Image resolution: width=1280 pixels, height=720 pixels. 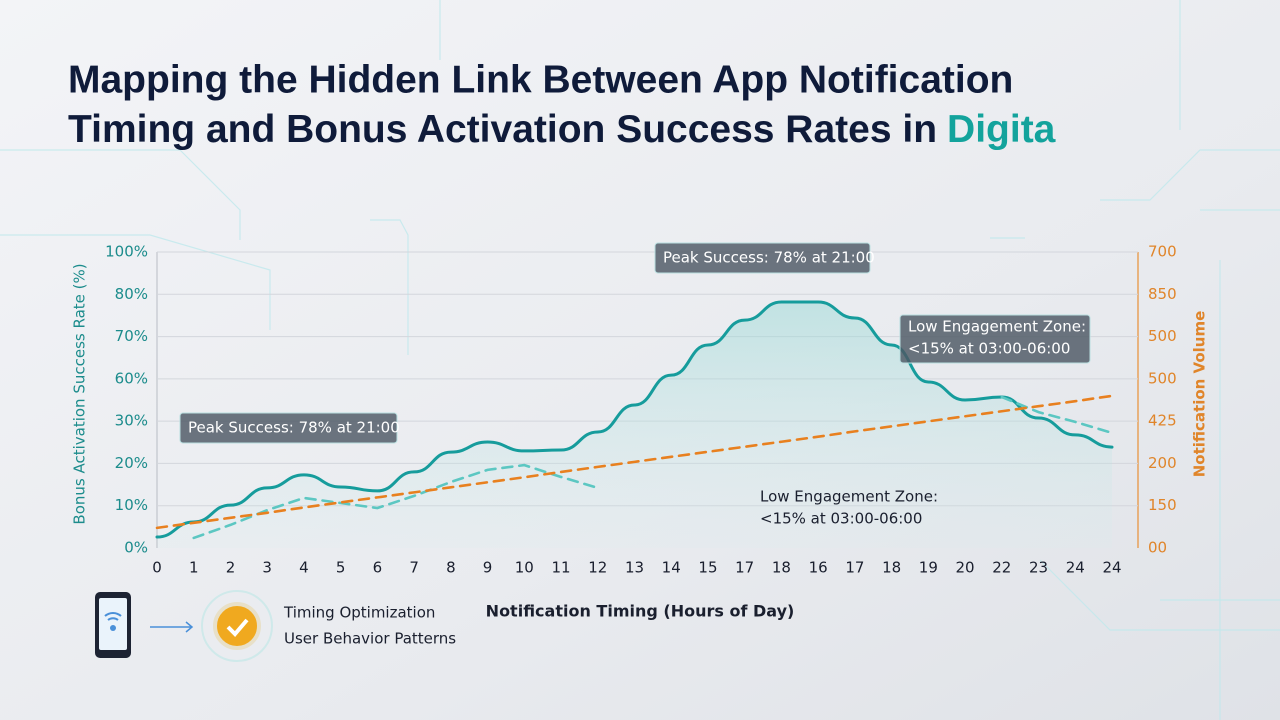 I want to click on x-tick-label: 8, so click(x=451, y=568).